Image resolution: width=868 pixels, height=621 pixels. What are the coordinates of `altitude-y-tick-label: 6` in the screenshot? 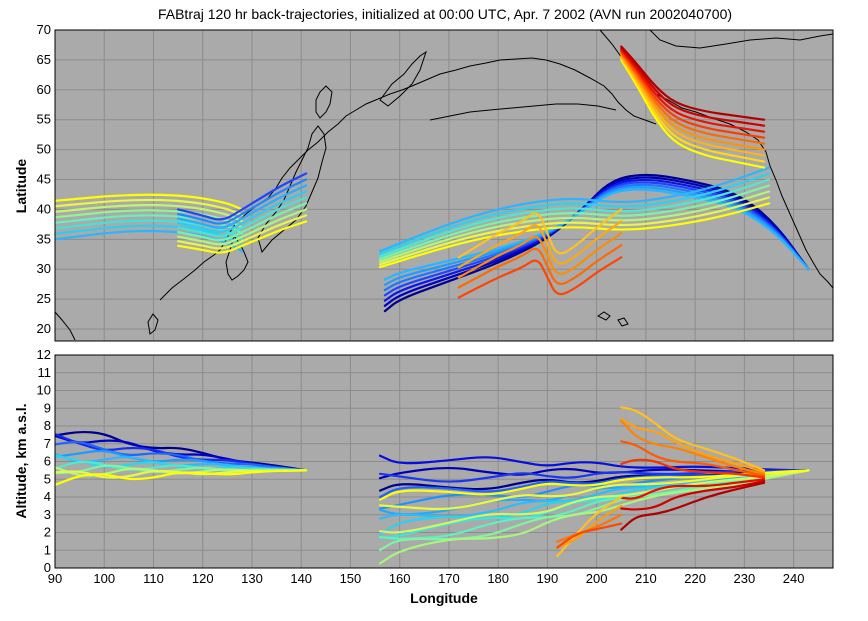 It's located at (47, 461).